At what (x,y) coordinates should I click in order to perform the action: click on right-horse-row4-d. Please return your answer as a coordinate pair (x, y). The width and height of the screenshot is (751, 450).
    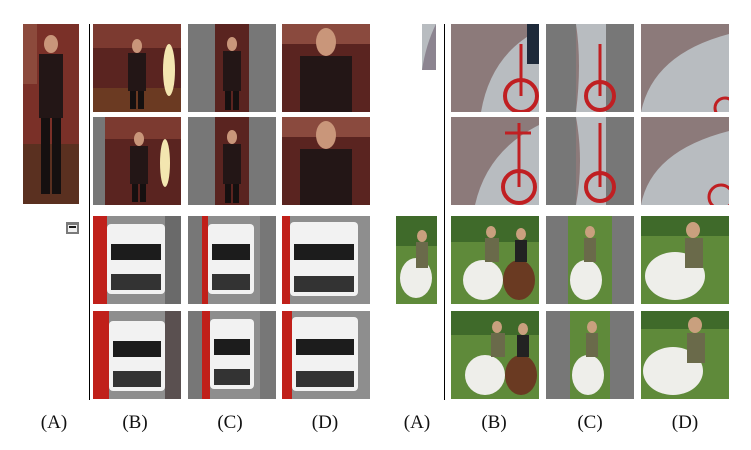
    Looking at the image, I should click on (685, 355).